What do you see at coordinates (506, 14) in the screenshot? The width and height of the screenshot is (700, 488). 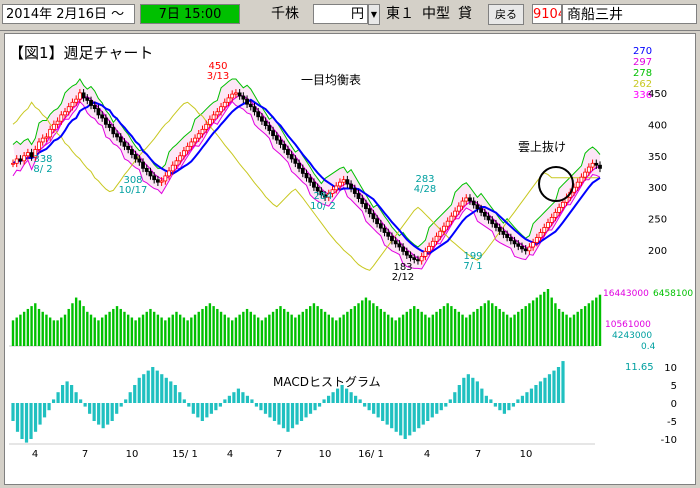 I see `back-button: 戻る` at bounding box center [506, 14].